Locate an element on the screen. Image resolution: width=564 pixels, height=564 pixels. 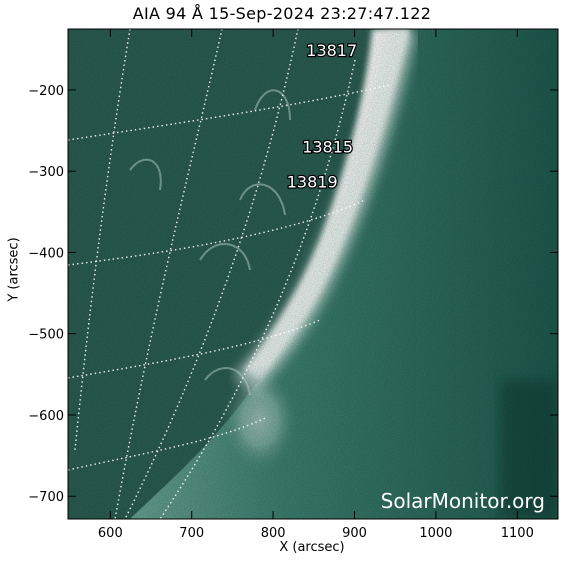
active-region-label: 13819 is located at coordinates (312, 181).